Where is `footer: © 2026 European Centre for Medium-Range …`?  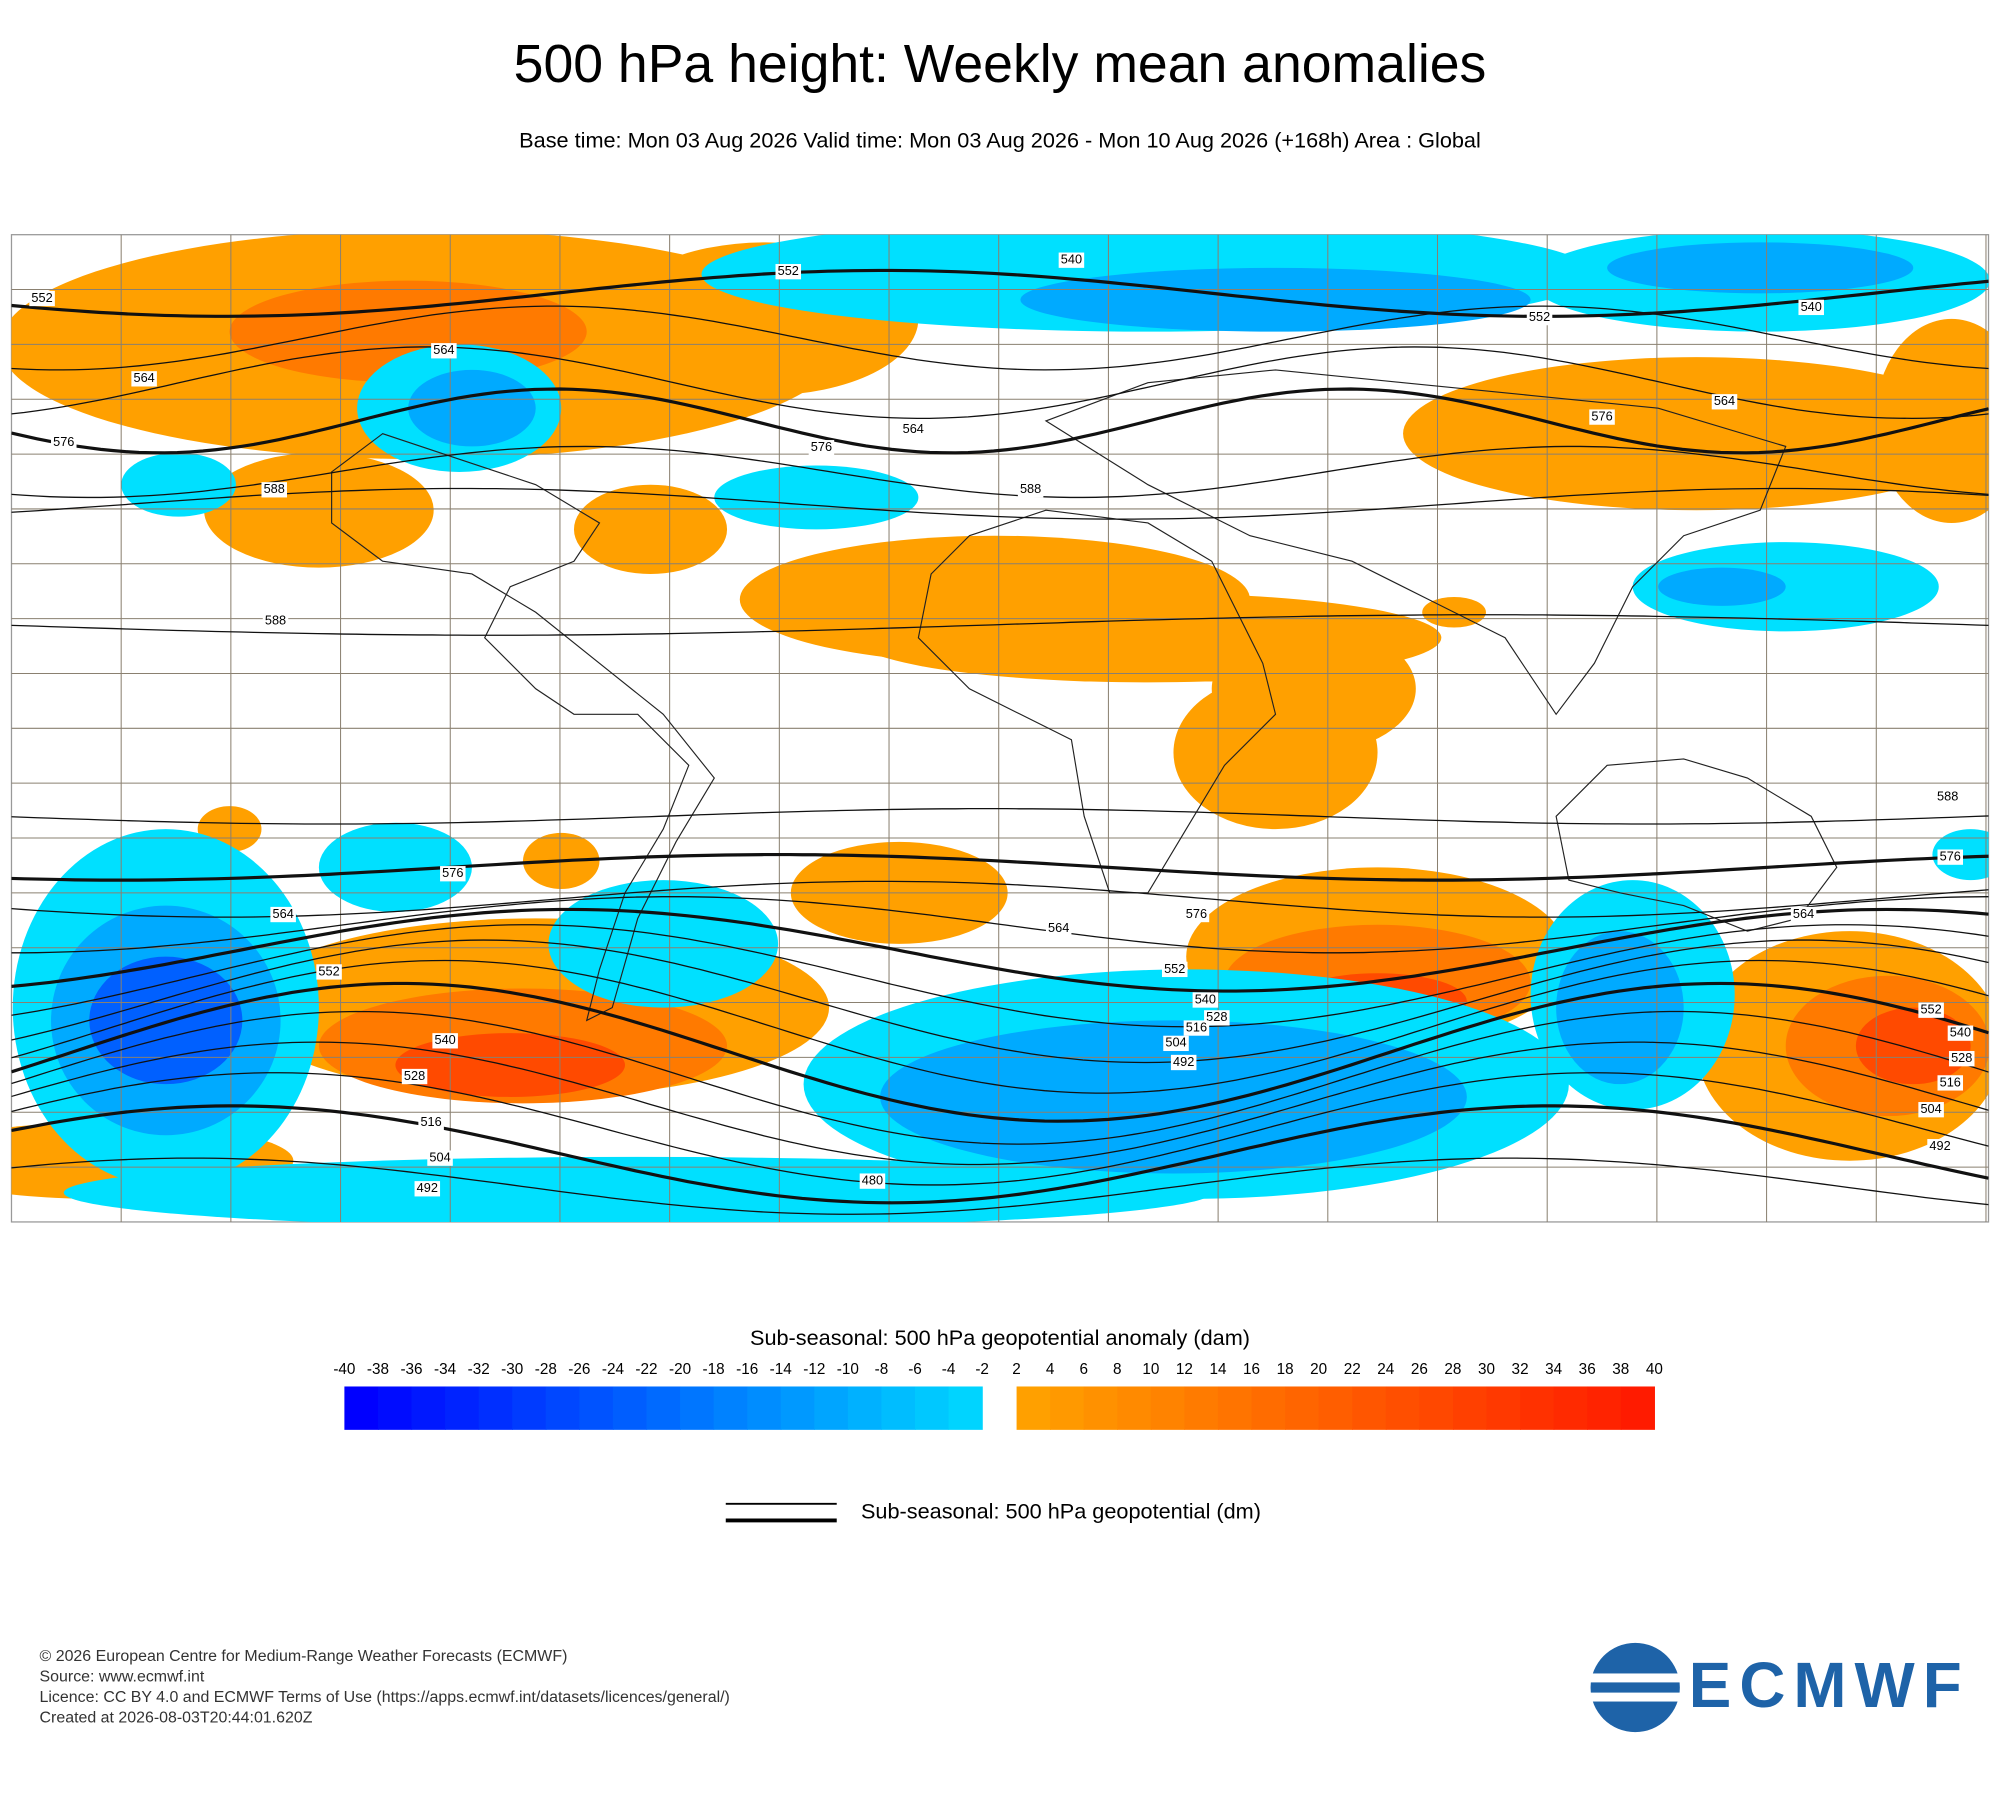 footer: © 2026 European Centre for Medium-Range … is located at coordinates (385, 1687).